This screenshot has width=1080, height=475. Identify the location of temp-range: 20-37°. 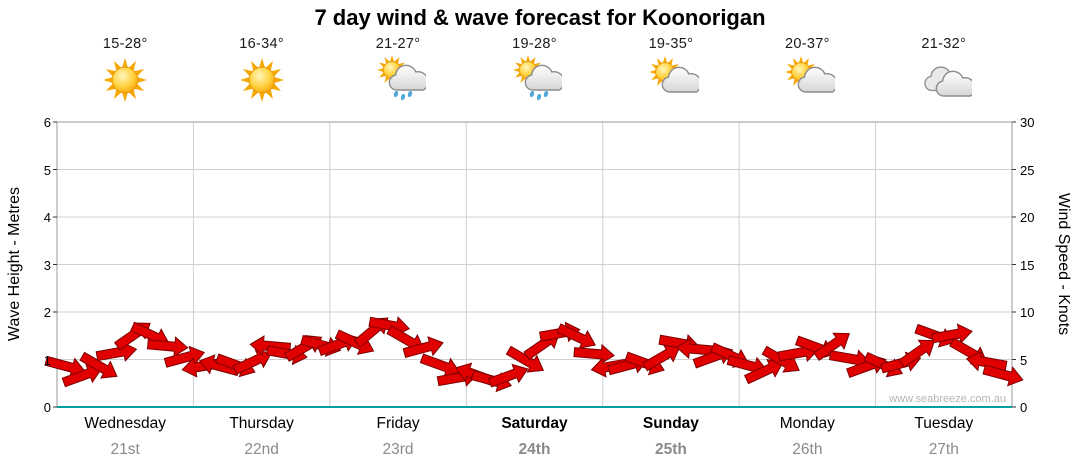
(807, 44).